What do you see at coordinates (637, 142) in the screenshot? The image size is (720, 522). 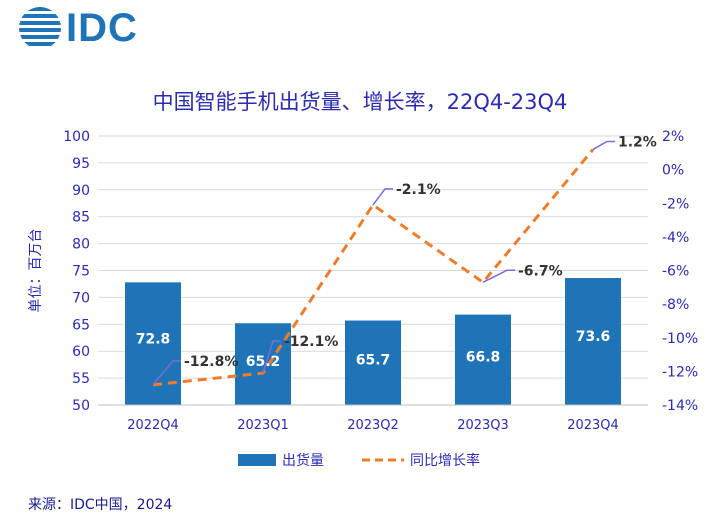 I see `growth-value-label: 1.2%` at bounding box center [637, 142].